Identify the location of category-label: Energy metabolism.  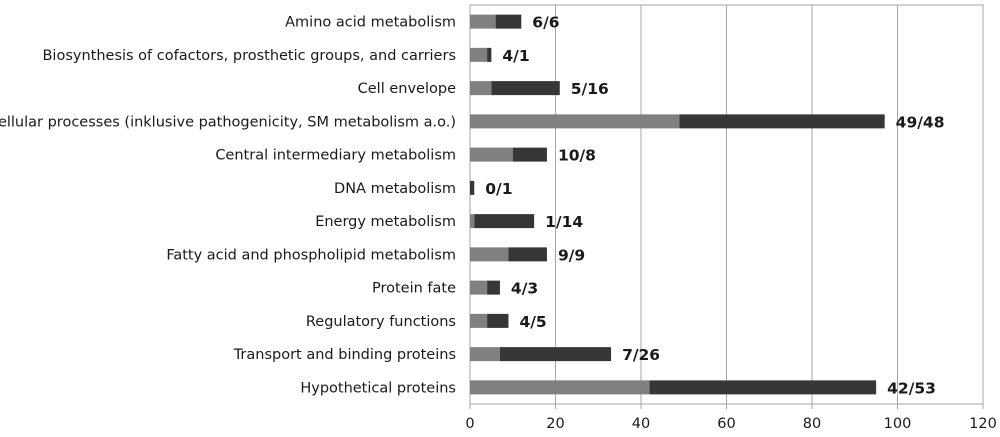
(385, 222).